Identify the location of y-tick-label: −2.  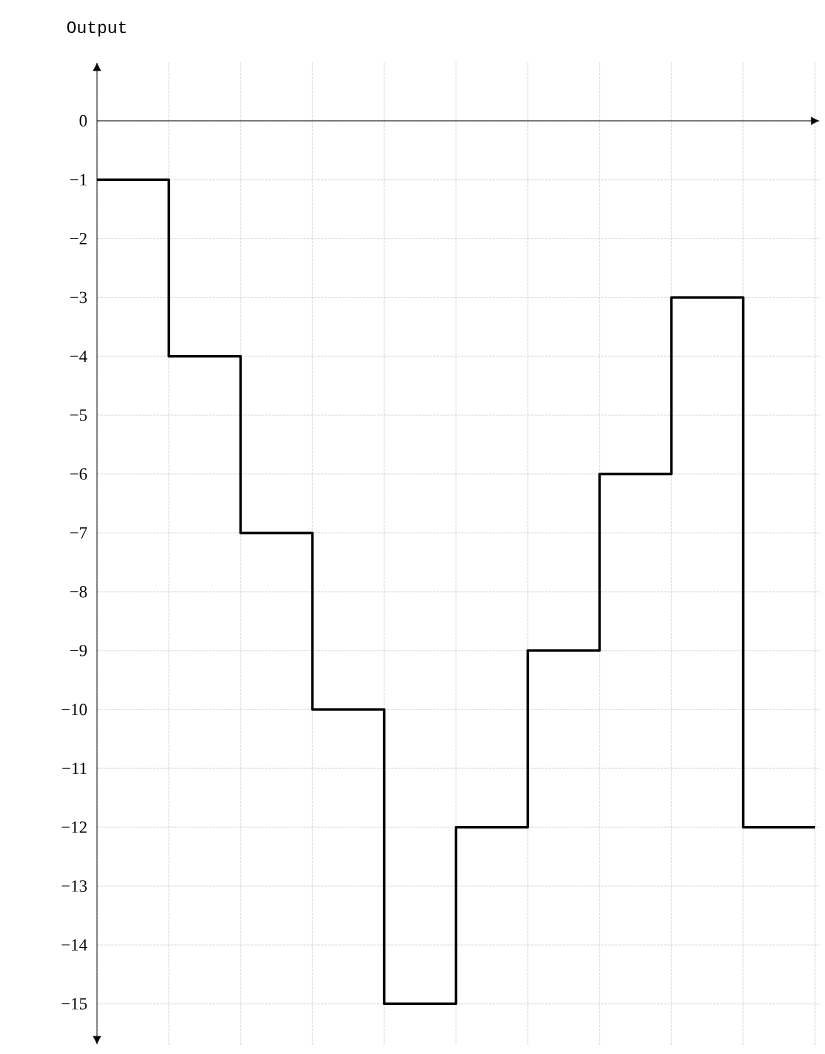
(78, 238).